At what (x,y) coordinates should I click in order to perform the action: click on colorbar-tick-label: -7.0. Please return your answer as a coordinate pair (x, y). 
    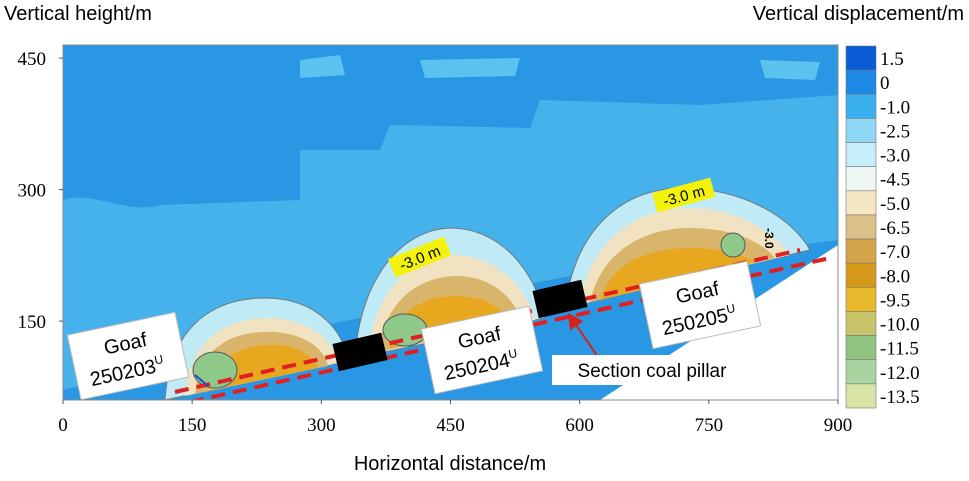
    Looking at the image, I should click on (895, 252).